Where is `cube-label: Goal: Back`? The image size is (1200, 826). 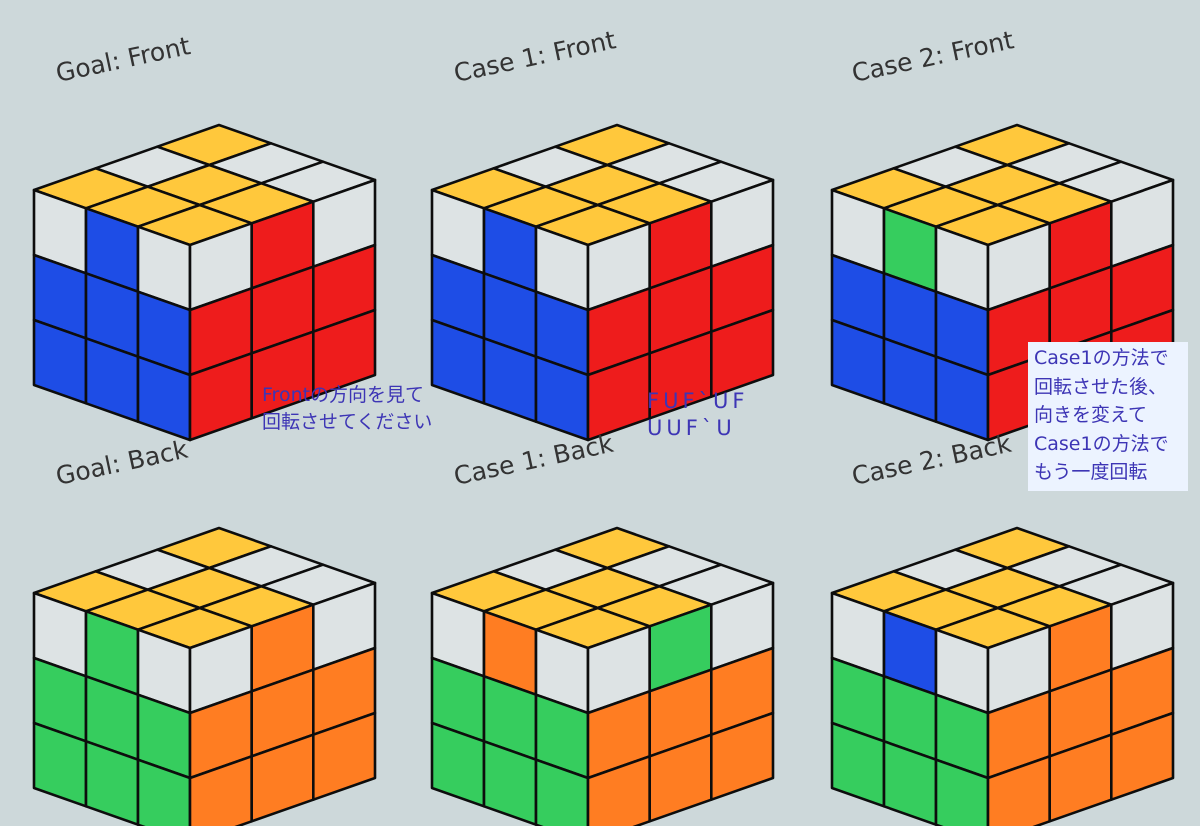
cube-label: Goal: Back is located at coordinates (122, 463).